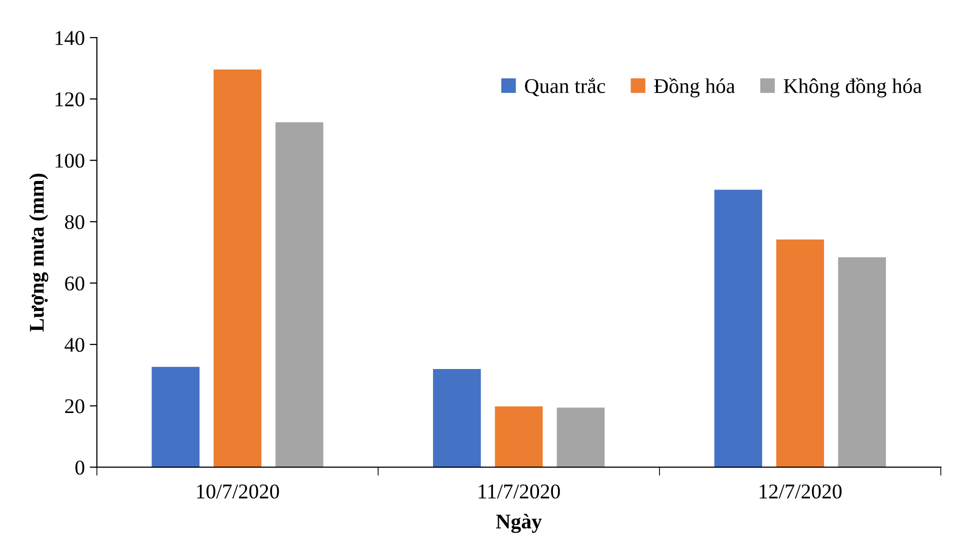 Image resolution: width=959 pixels, height=537 pixels. I want to click on legend-label: Không đồng hóa, so click(853, 88).